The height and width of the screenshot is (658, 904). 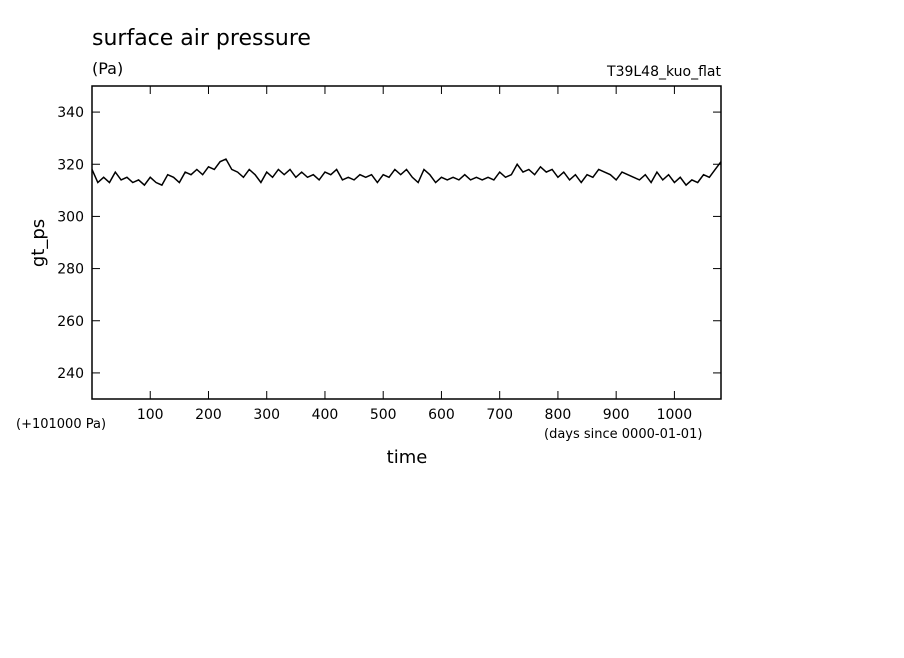 I want to click on x-tick-label: 600, so click(x=441, y=415).